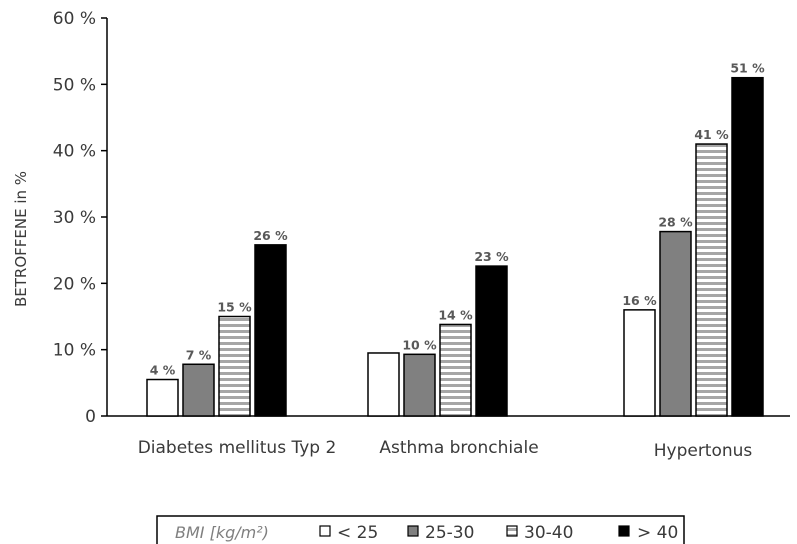 Image resolution: width=797 pixels, height=544 pixels. Describe the element at coordinates (74, 85) in the screenshot. I see `y-tick-label: 50 %` at that location.